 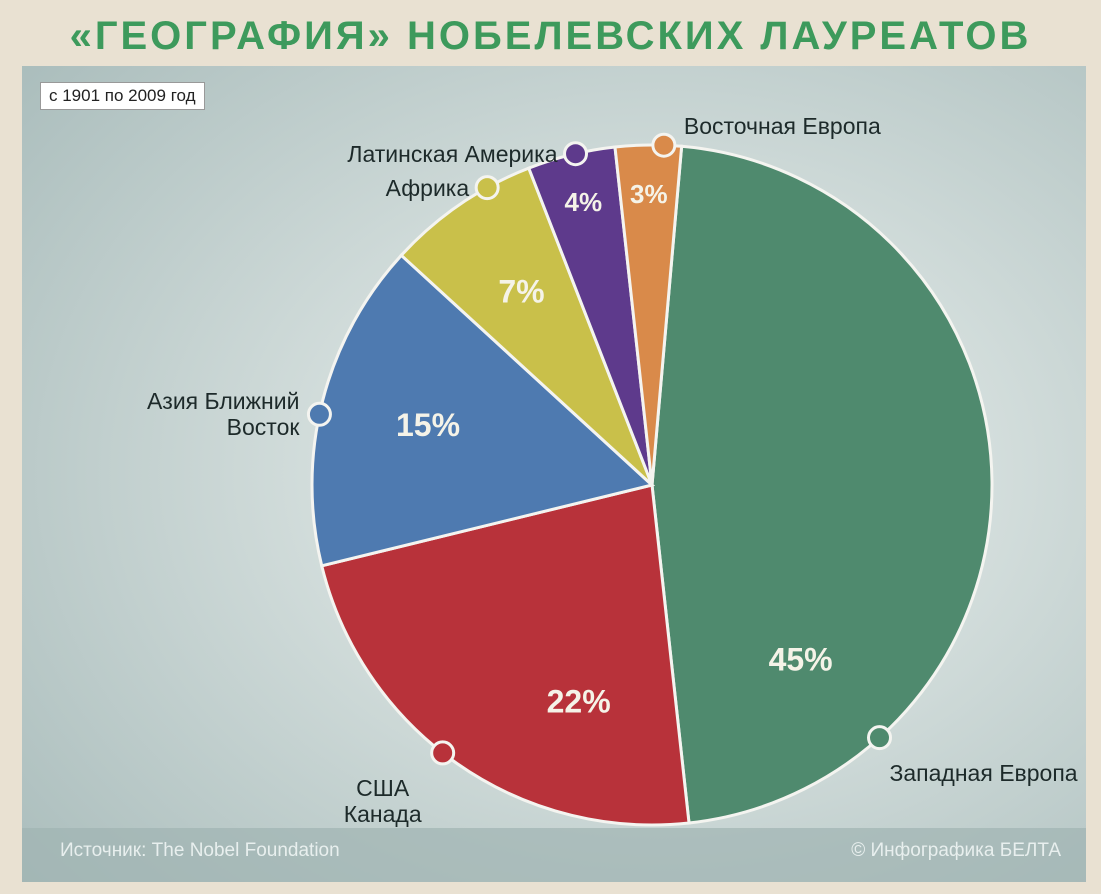 I want to click on value-label: 7%, so click(x=521, y=292).